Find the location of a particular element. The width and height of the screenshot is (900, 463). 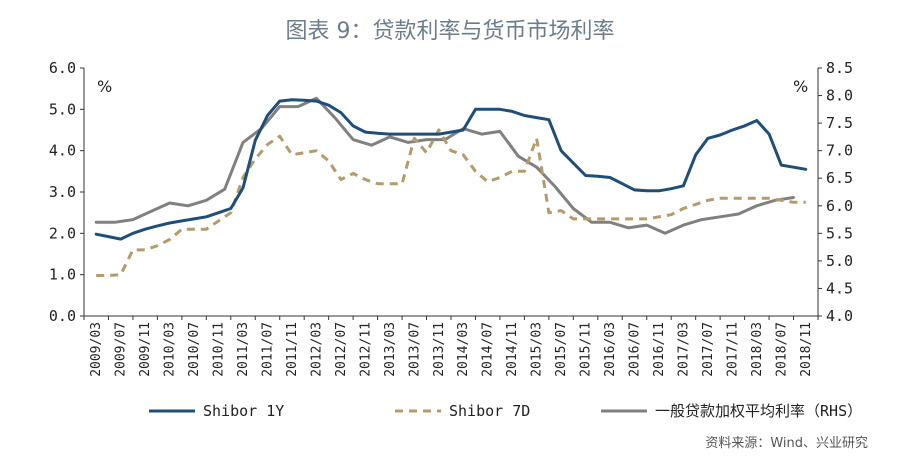

x-tick-label: 2009/07 is located at coordinates (121, 349).